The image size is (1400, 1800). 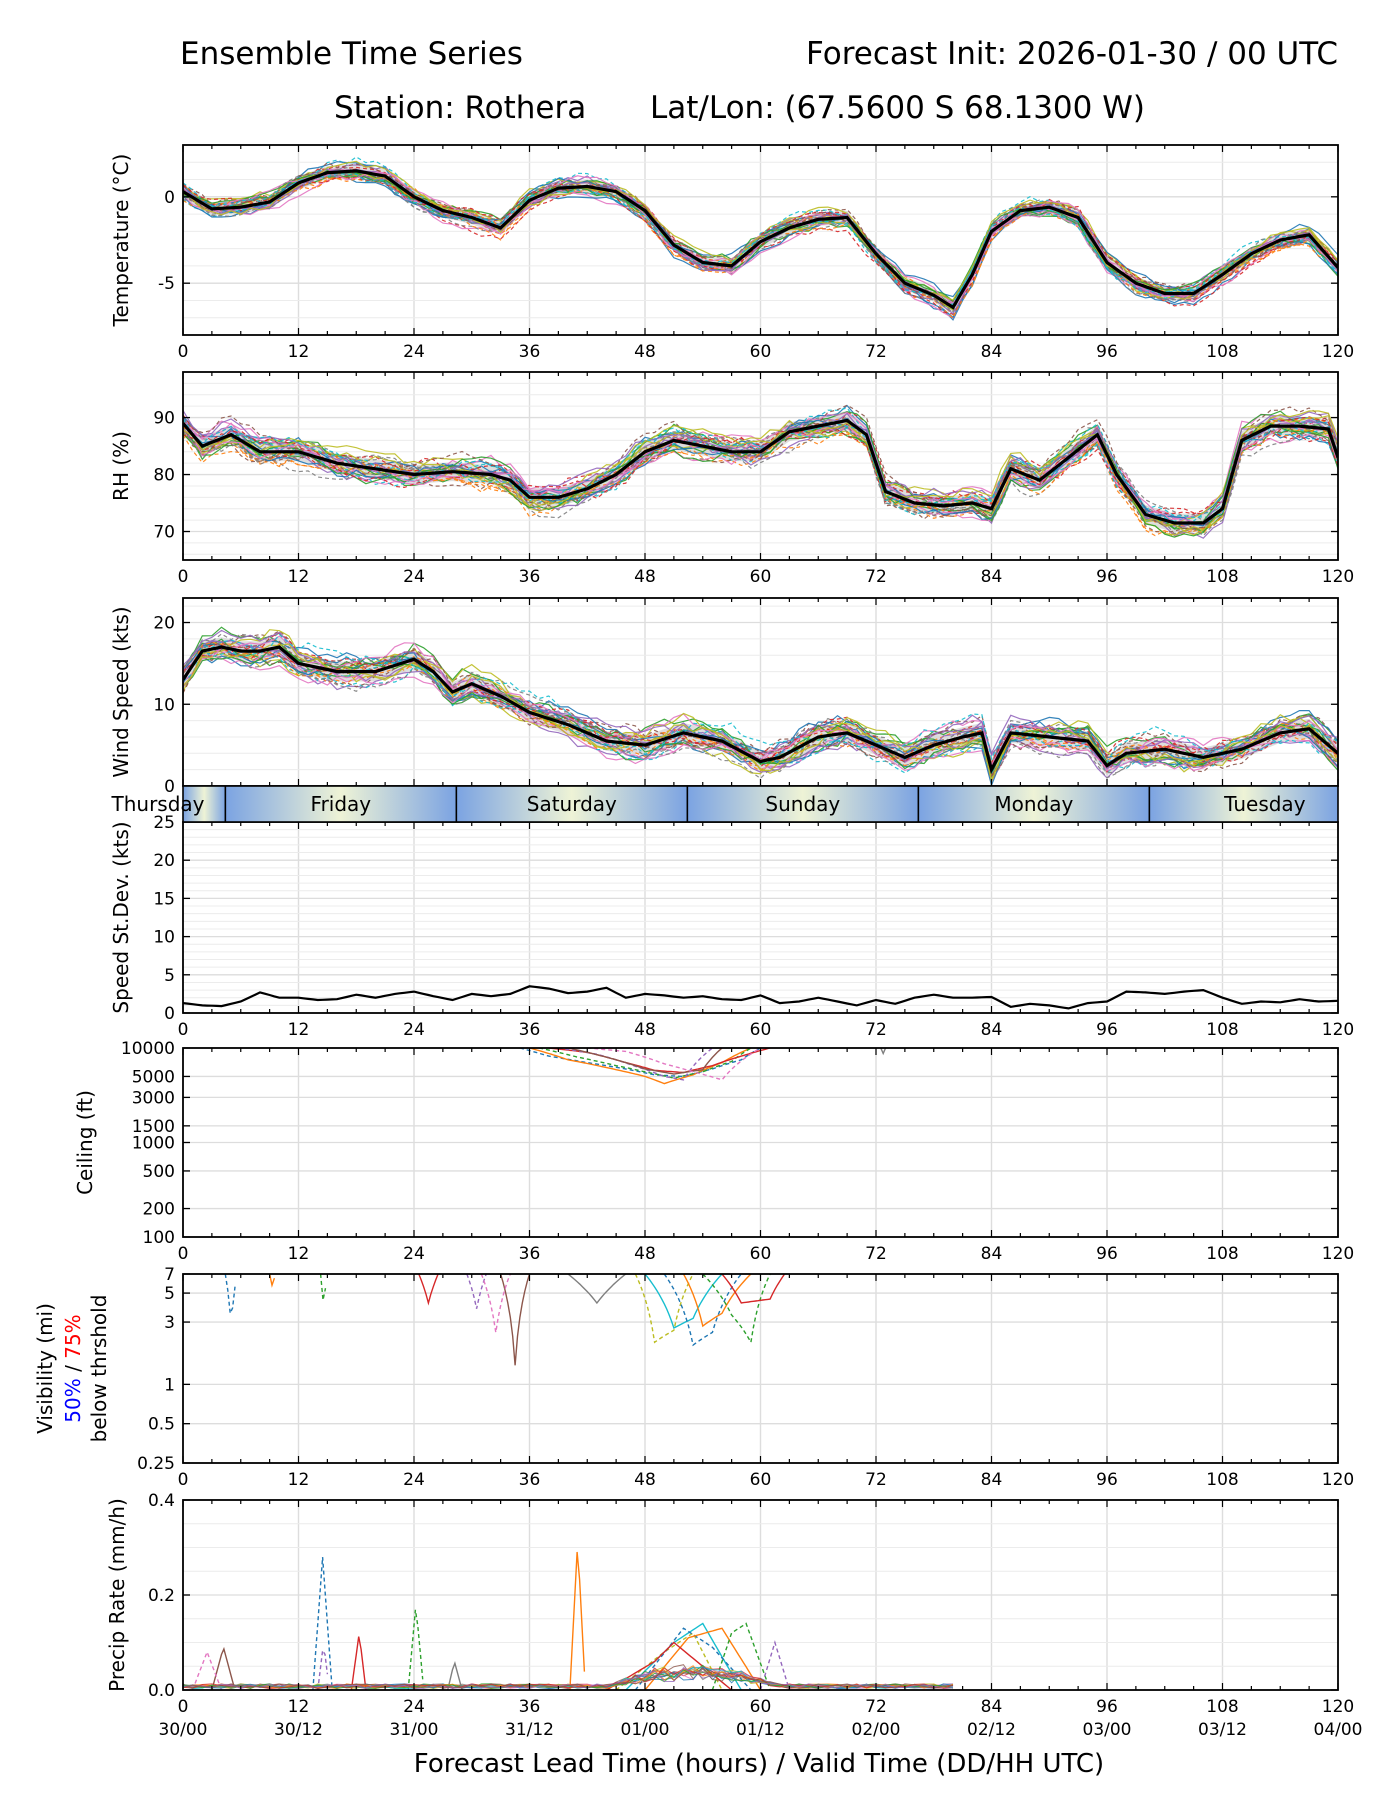 I want to click on vis-y-tick-label: 5, so click(x=169, y=1294).